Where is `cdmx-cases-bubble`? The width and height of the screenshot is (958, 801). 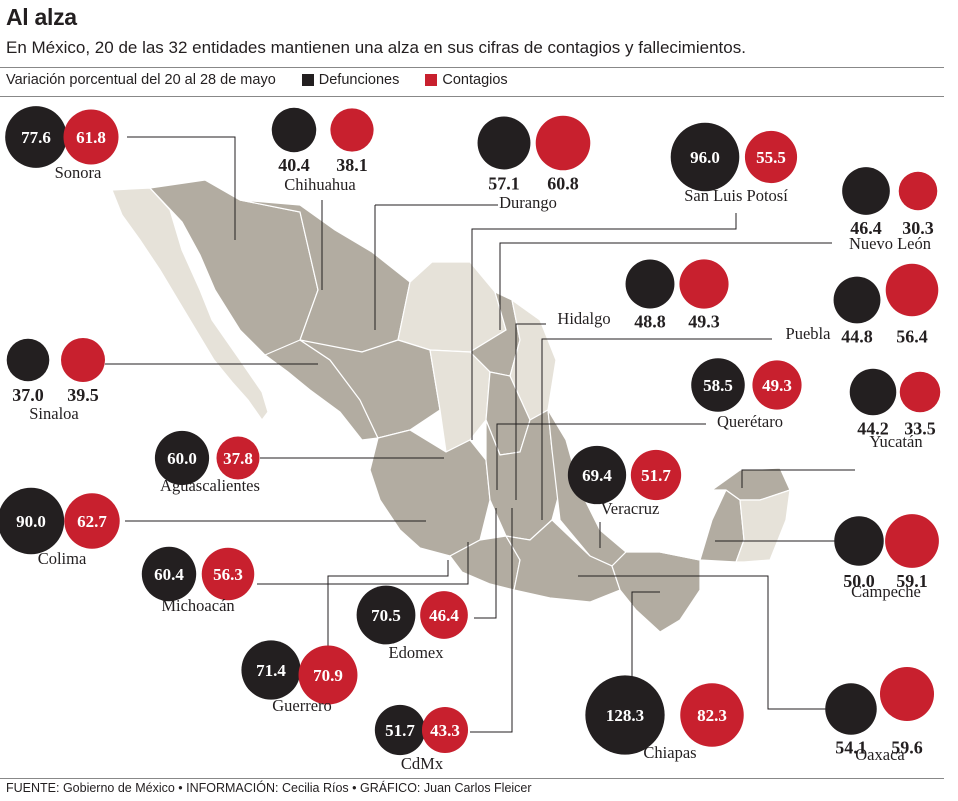
cdmx-cases-bubble is located at coordinates (445, 730).